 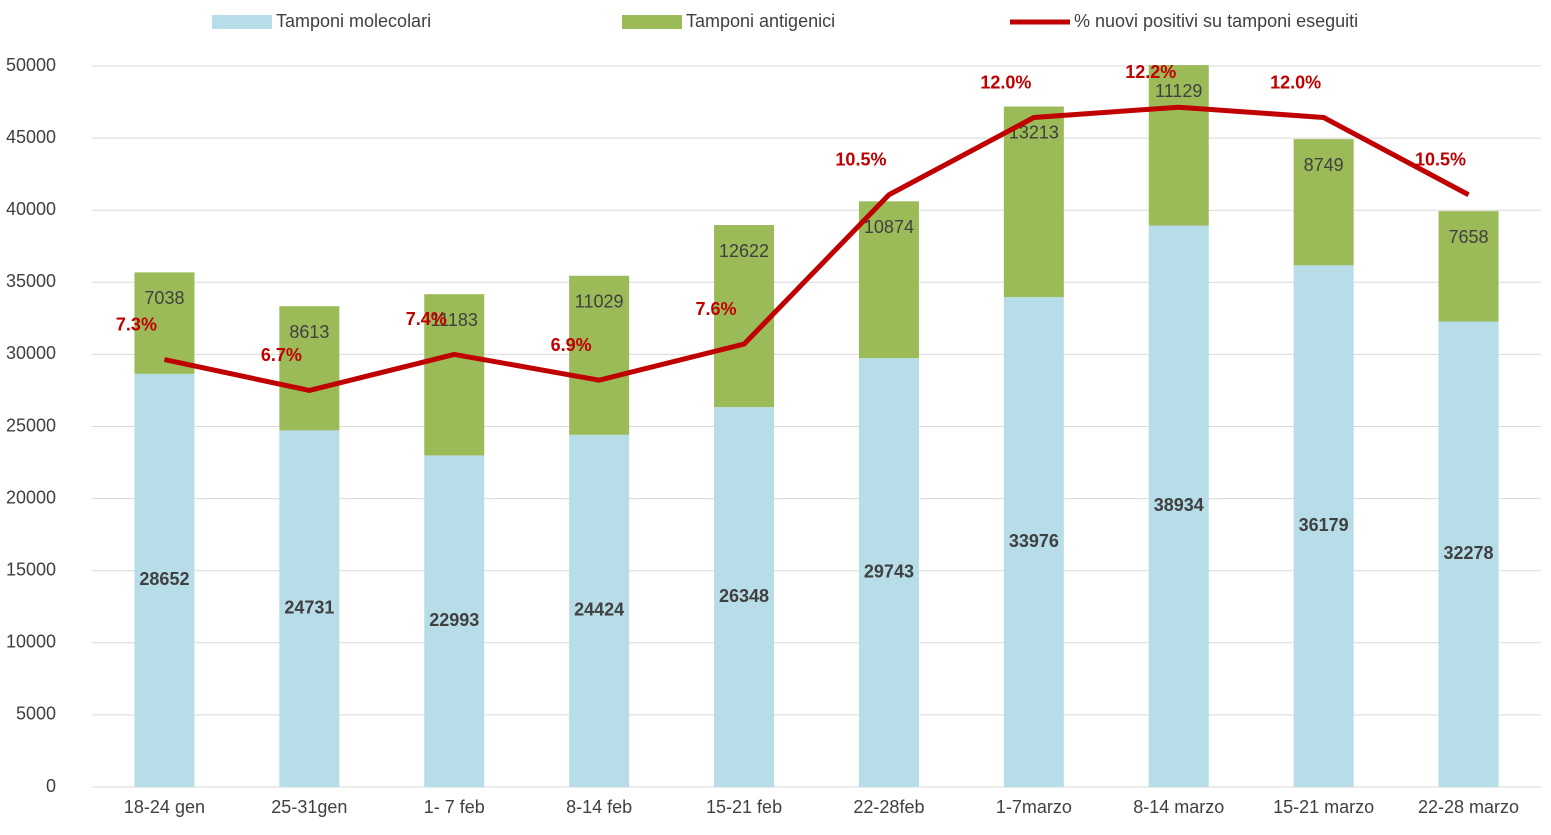 I want to click on bar-value-label: 7658, so click(x=1469, y=237).